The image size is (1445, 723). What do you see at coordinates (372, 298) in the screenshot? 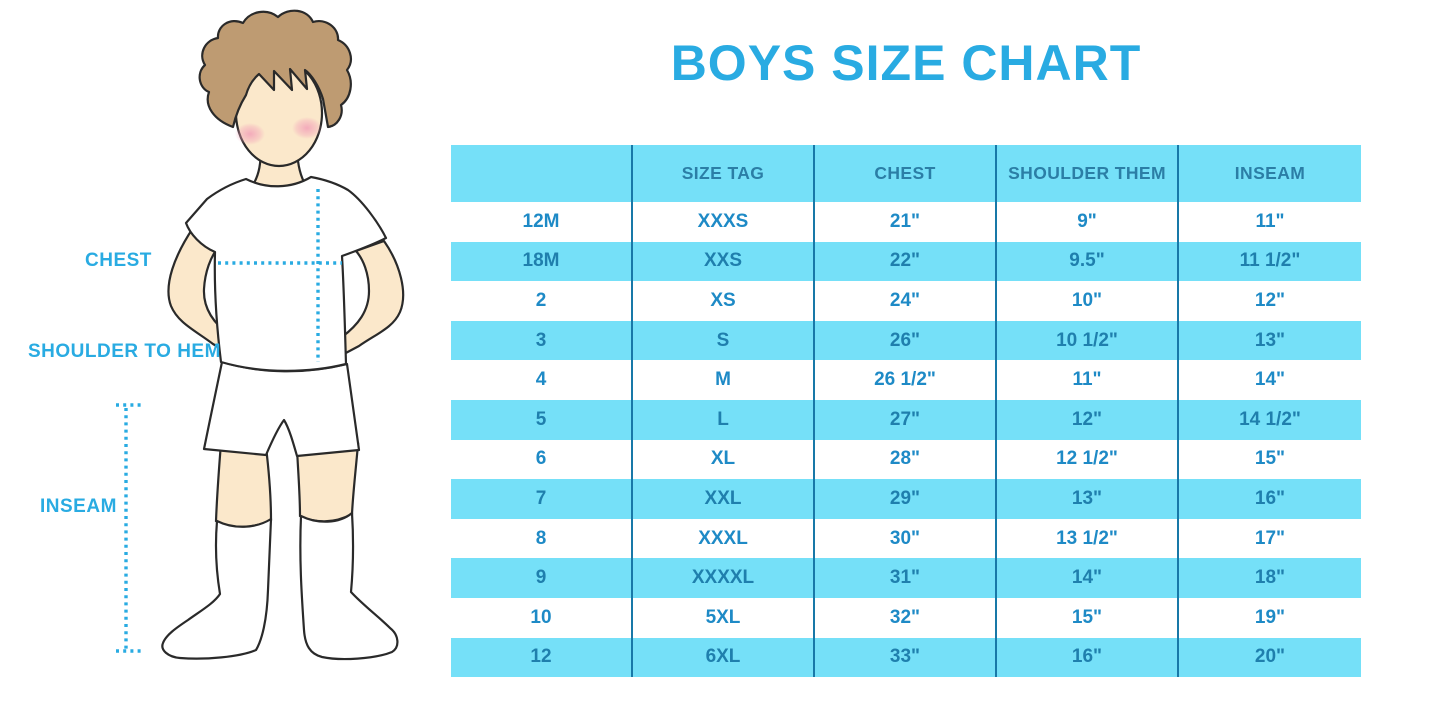
I see `right-arm` at bounding box center [372, 298].